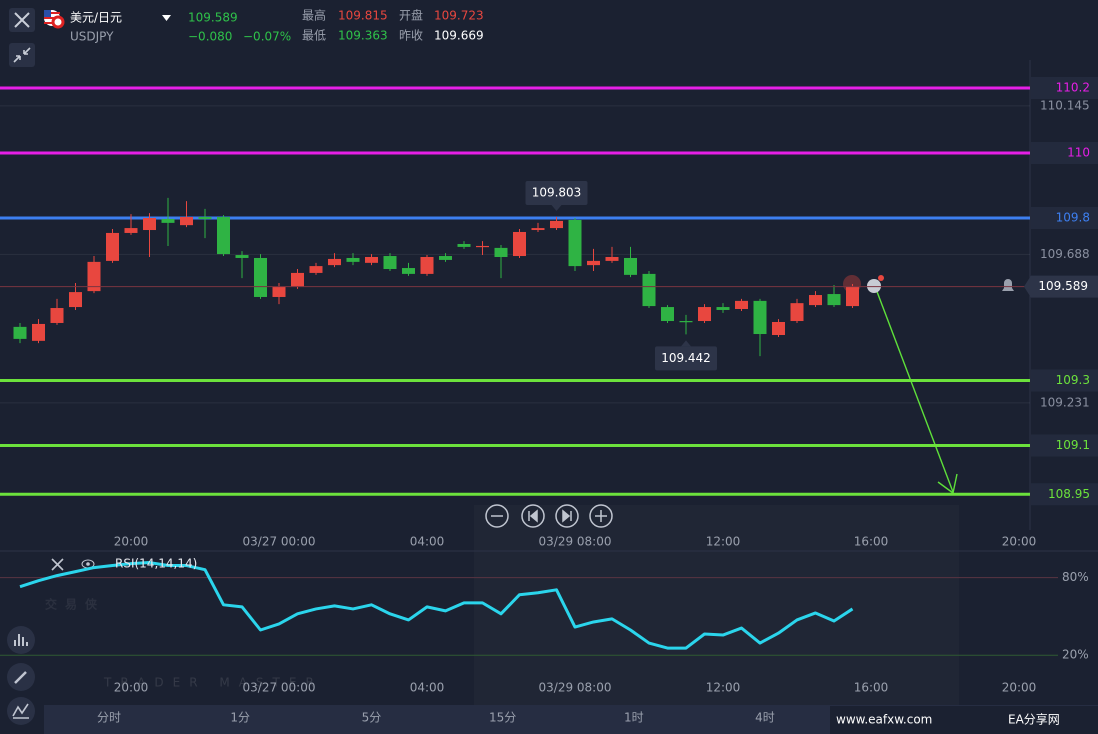 Image resolution: width=1098 pixels, height=734 pixels. I want to click on flag-icon, so click(54, 19).